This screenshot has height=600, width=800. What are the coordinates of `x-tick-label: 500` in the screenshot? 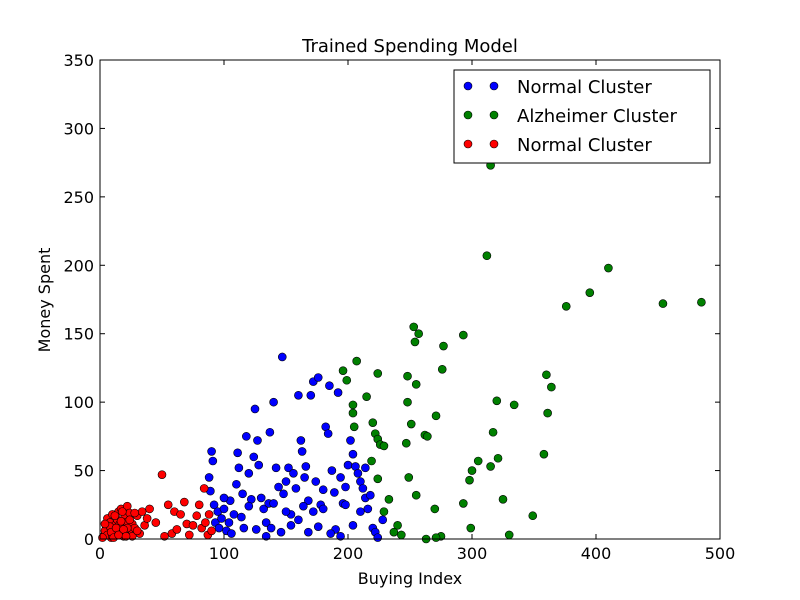 It's located at (720, 553).